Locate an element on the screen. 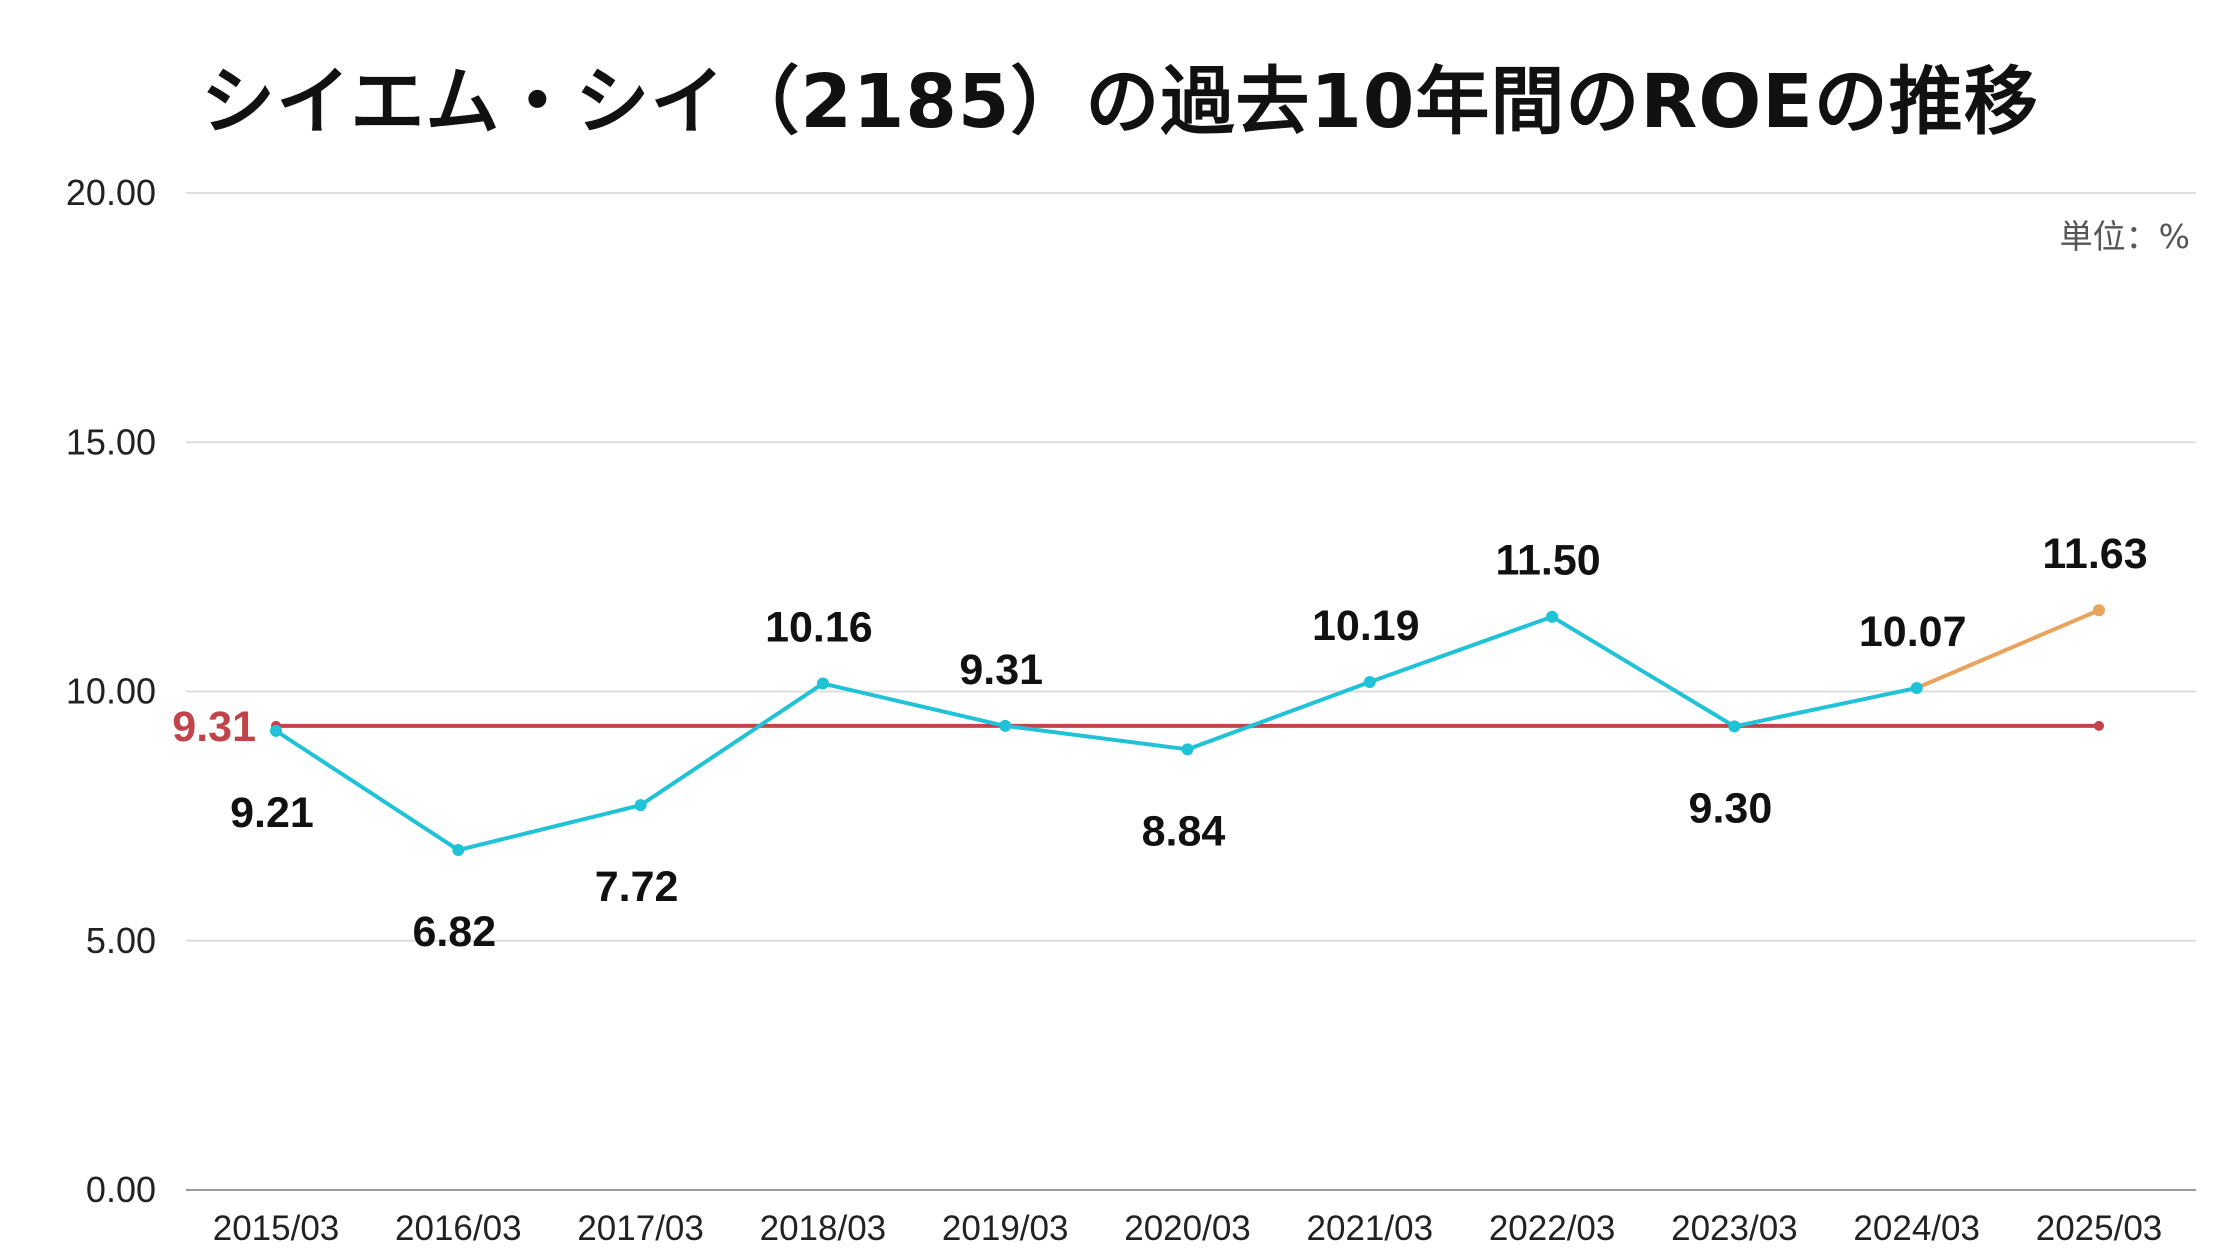 This screenshot has height=1260, width=2240. x-tick-label: 2025/03 is located at coordinates (2099, 1228).